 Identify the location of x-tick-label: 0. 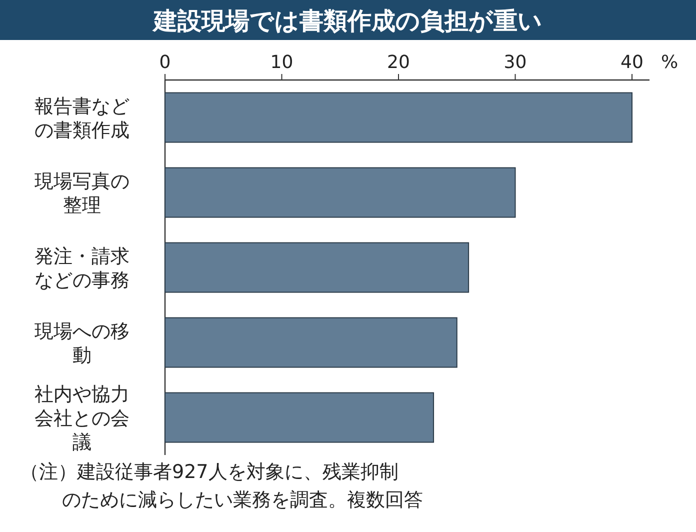
(165, 62).